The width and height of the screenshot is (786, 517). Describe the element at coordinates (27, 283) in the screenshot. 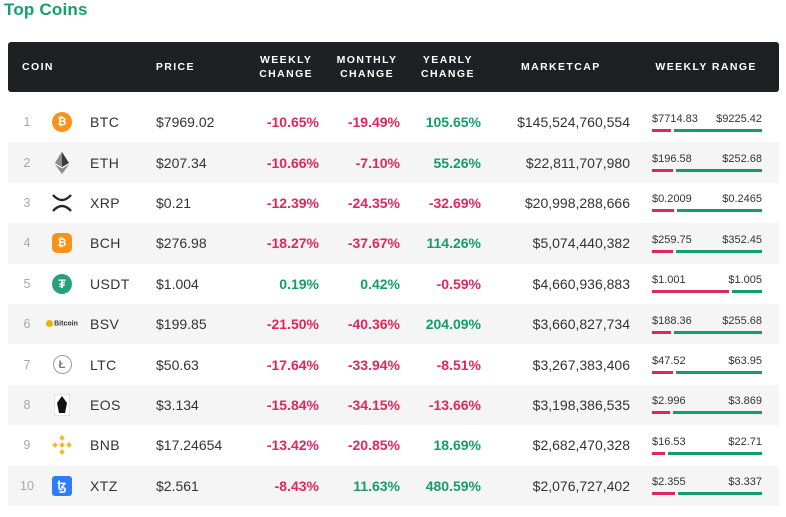

I see `coin-rank: 5` at that location.